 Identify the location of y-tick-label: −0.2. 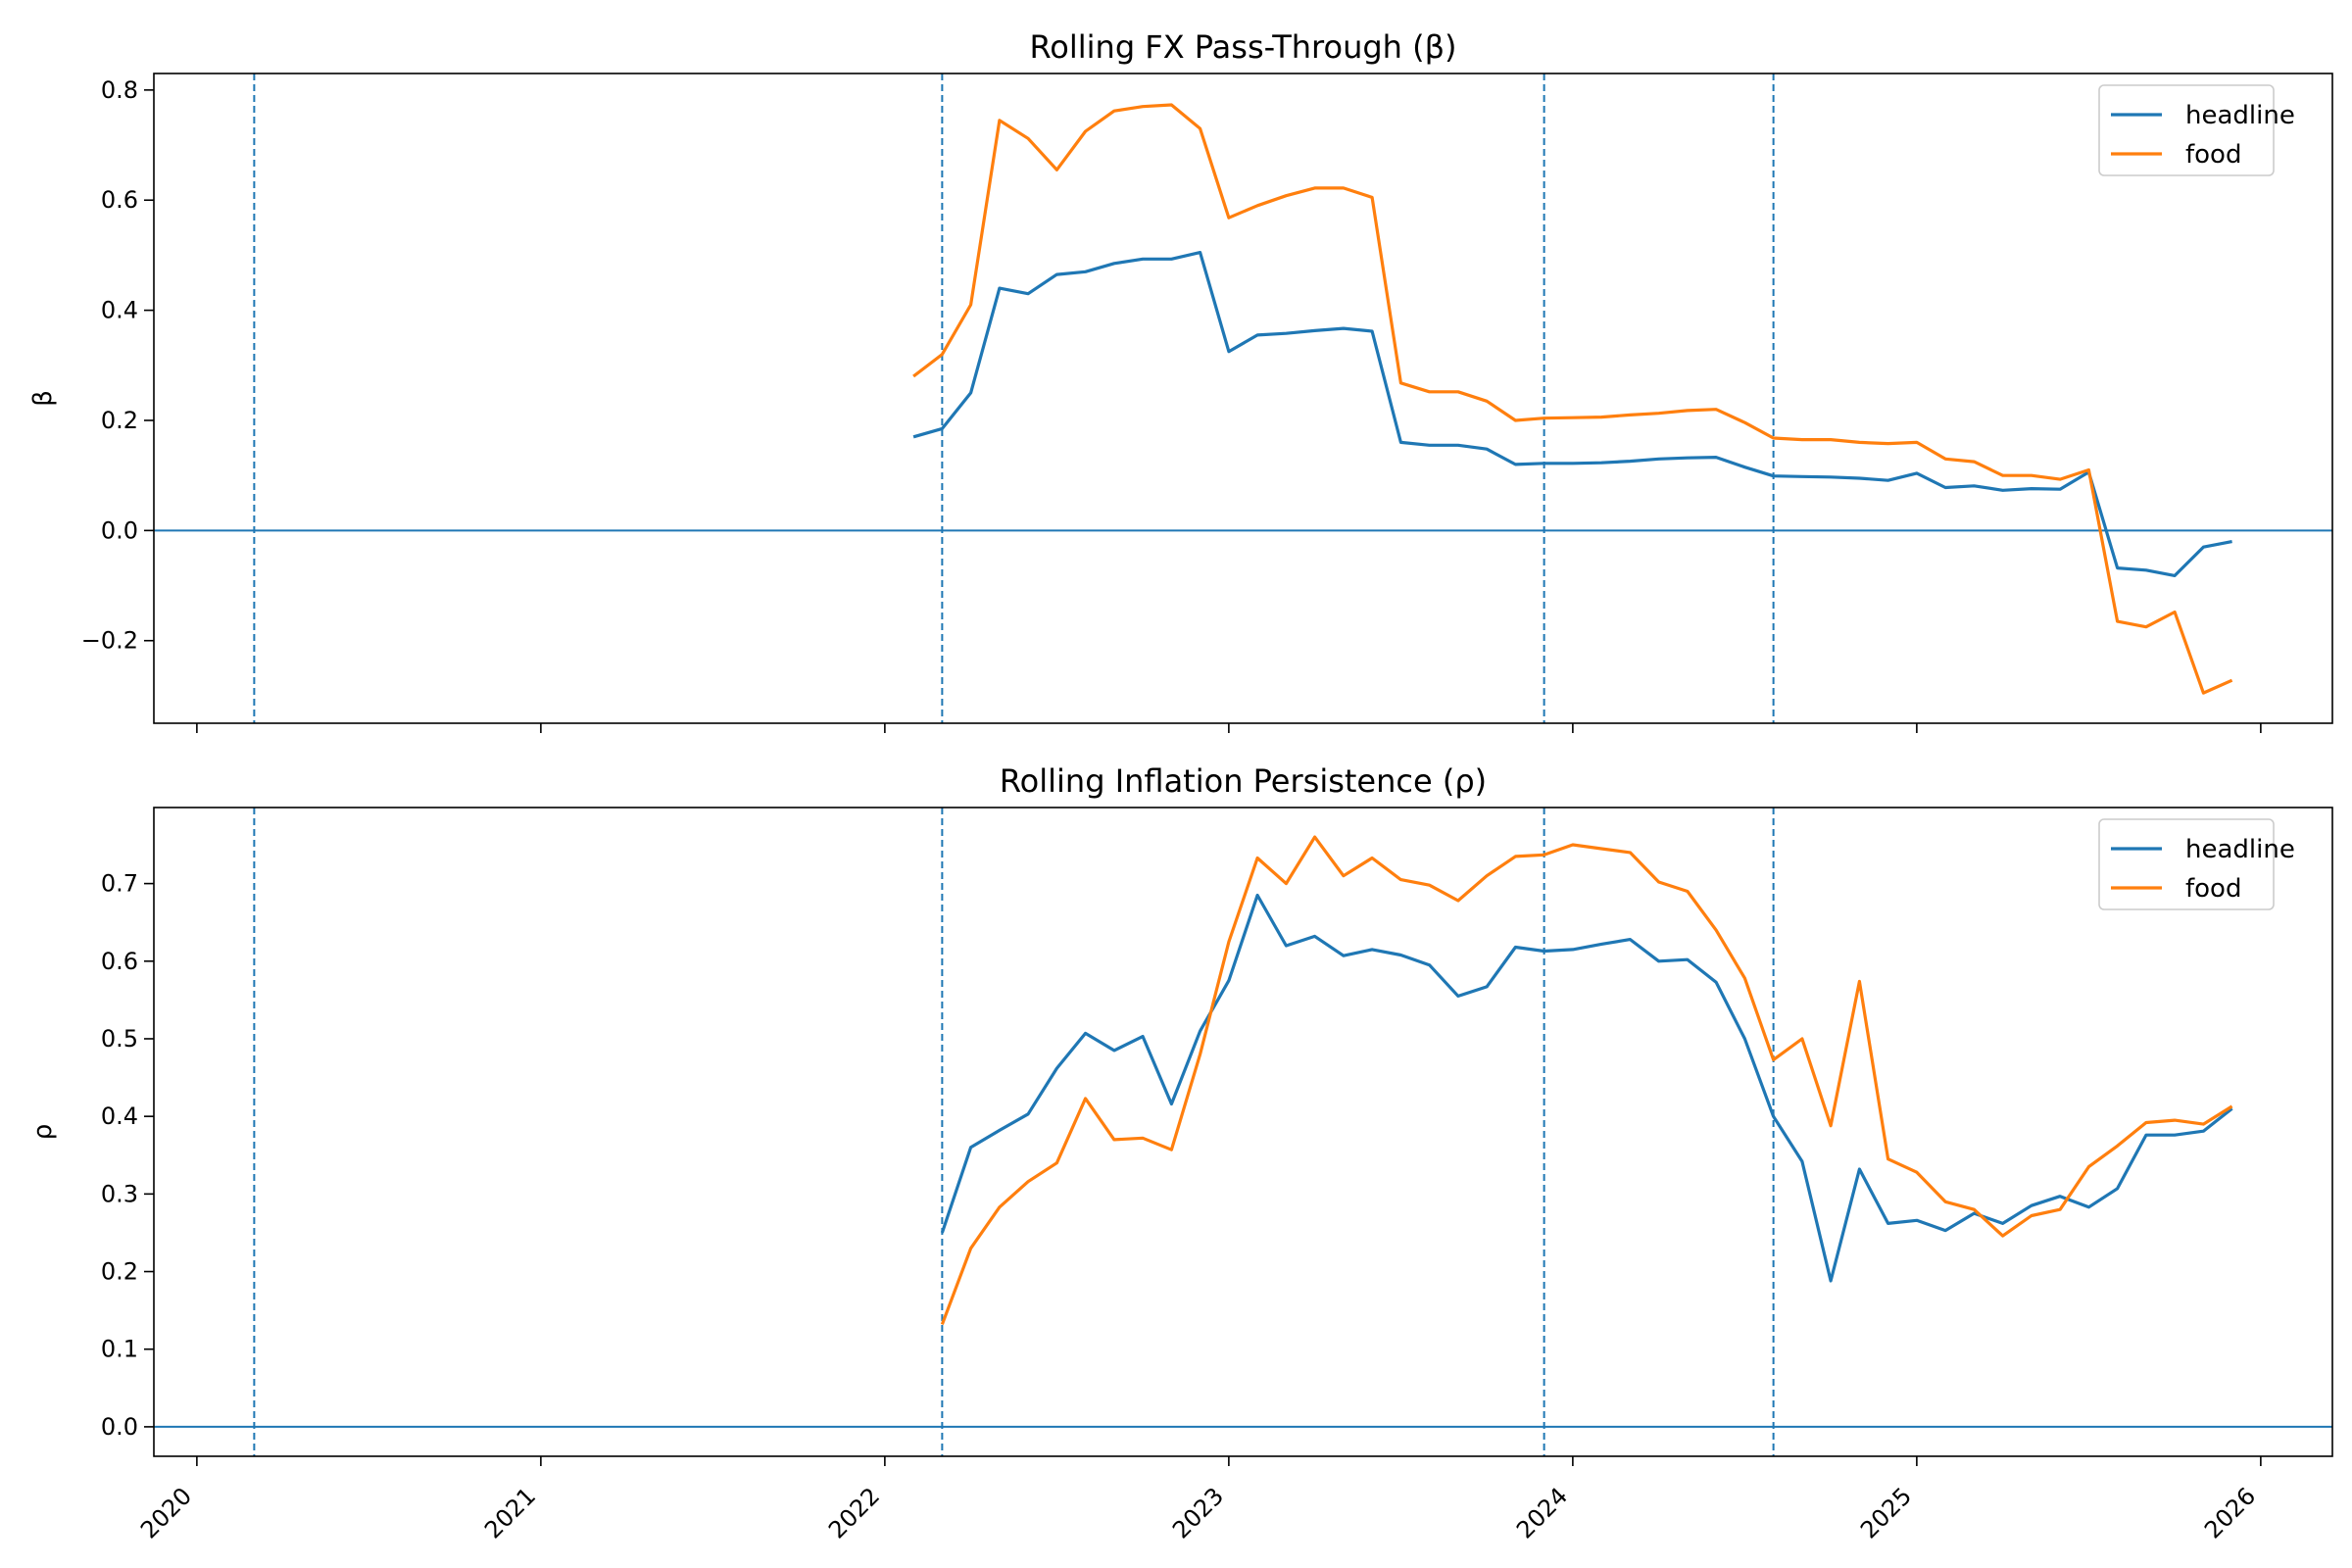
(109, 641).